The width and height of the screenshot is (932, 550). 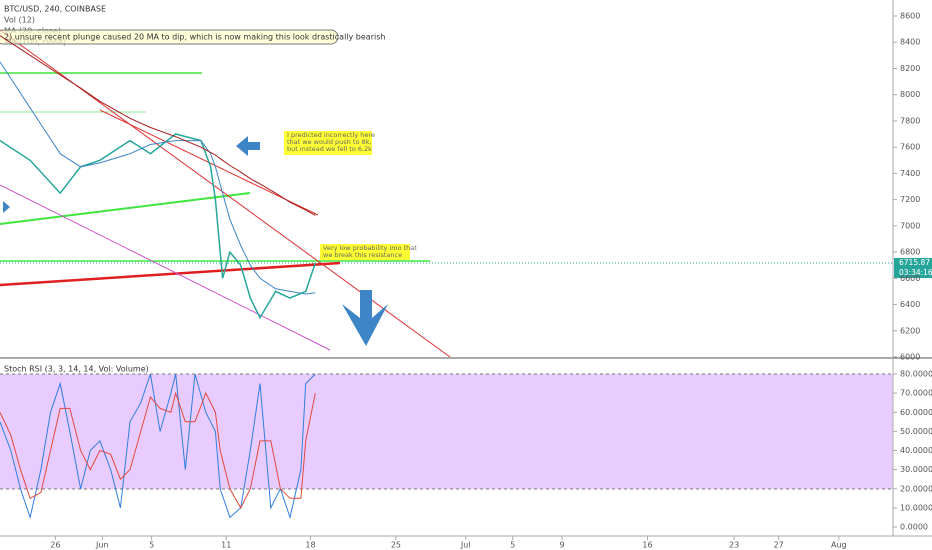 What do you see at coordinates (910, 278) in the screenshot?
I see `y-tick-label: 6600` at bounding box center [910, 278].